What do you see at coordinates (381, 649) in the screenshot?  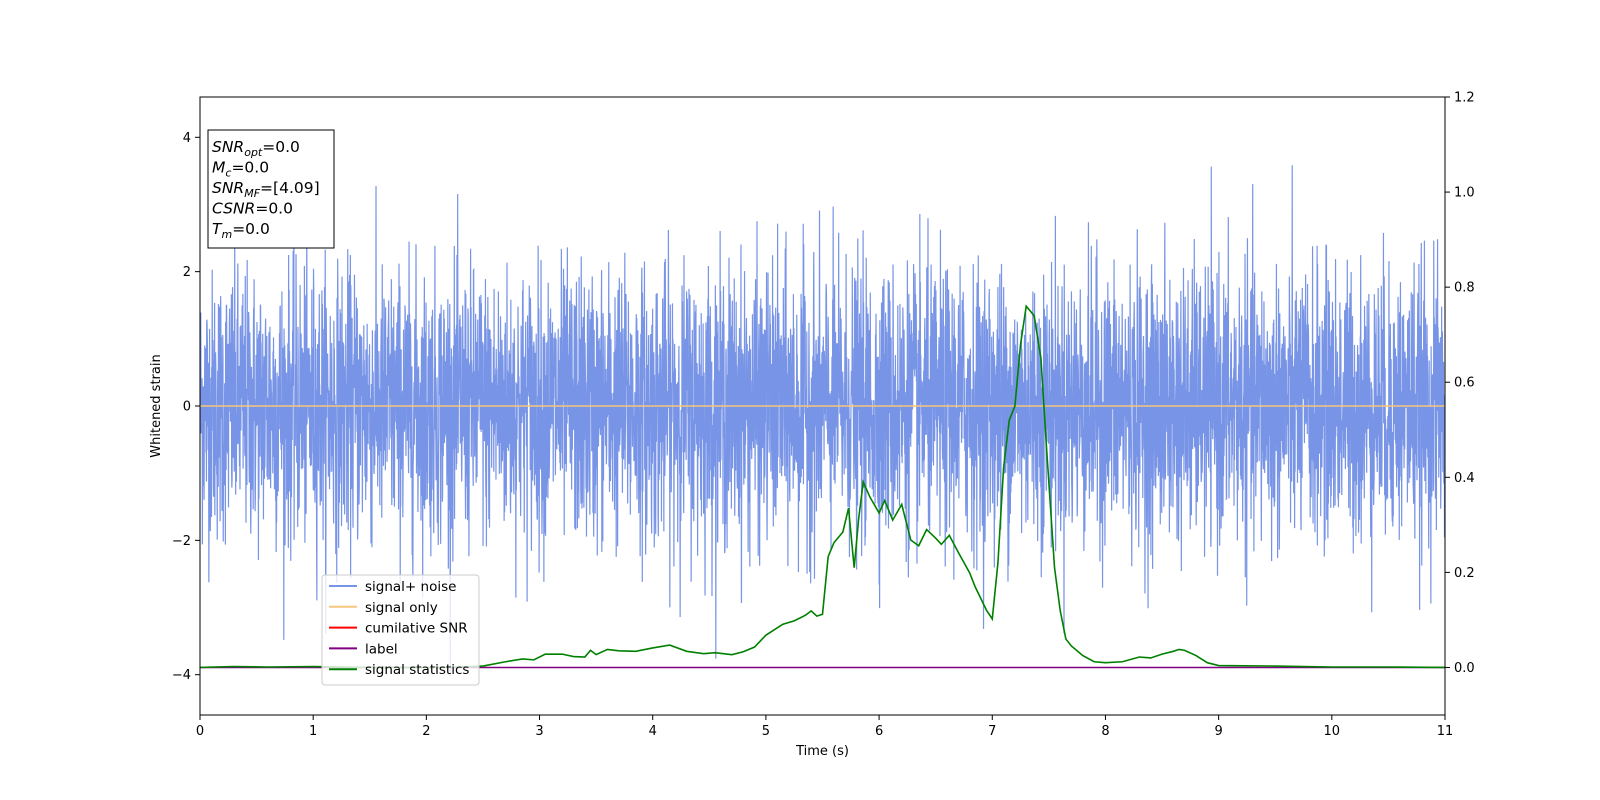 I see `legend-label: label` at bounding box center [381, 649].